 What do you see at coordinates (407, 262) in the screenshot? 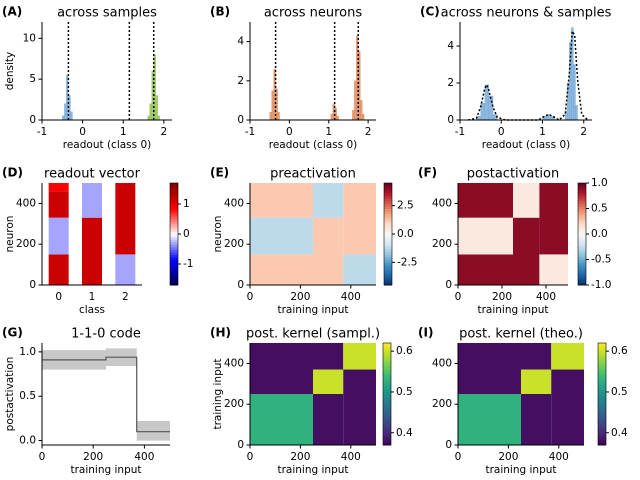
I see `colorbar-tick-label: -2.5` at bounding box center [407, 262].